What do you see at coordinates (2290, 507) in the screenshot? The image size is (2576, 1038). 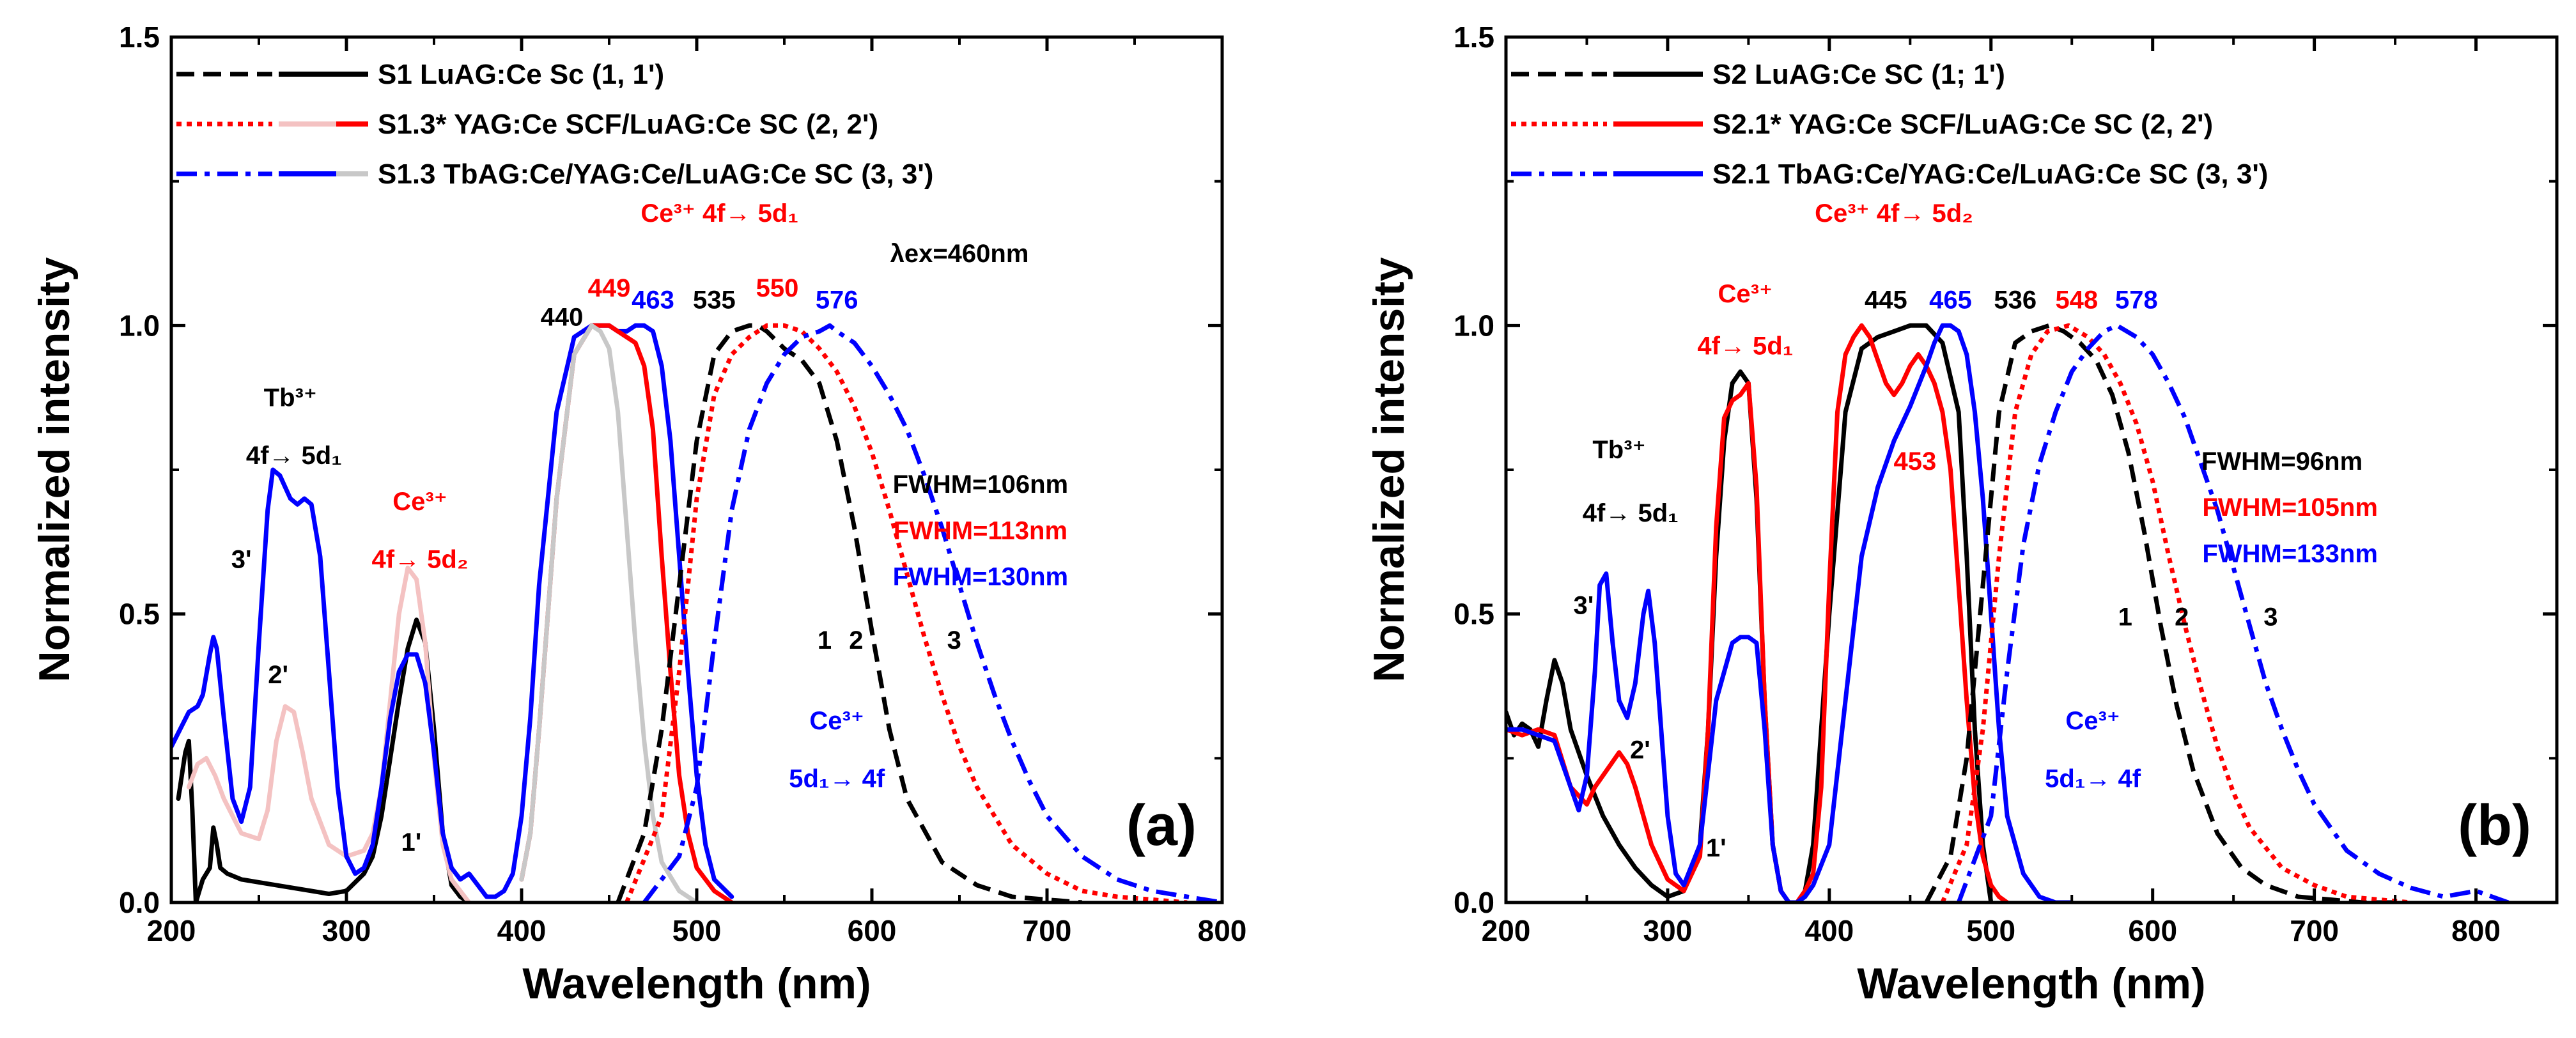 I see `annotation: FWHM=105nm` at bounding box center [2290, 507].